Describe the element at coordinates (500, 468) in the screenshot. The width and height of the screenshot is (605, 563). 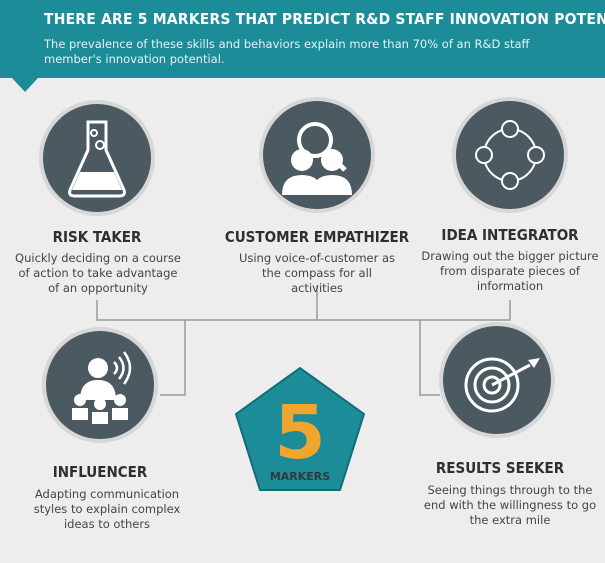
I see `marker-title: RESULTS SEEKER` at that location.